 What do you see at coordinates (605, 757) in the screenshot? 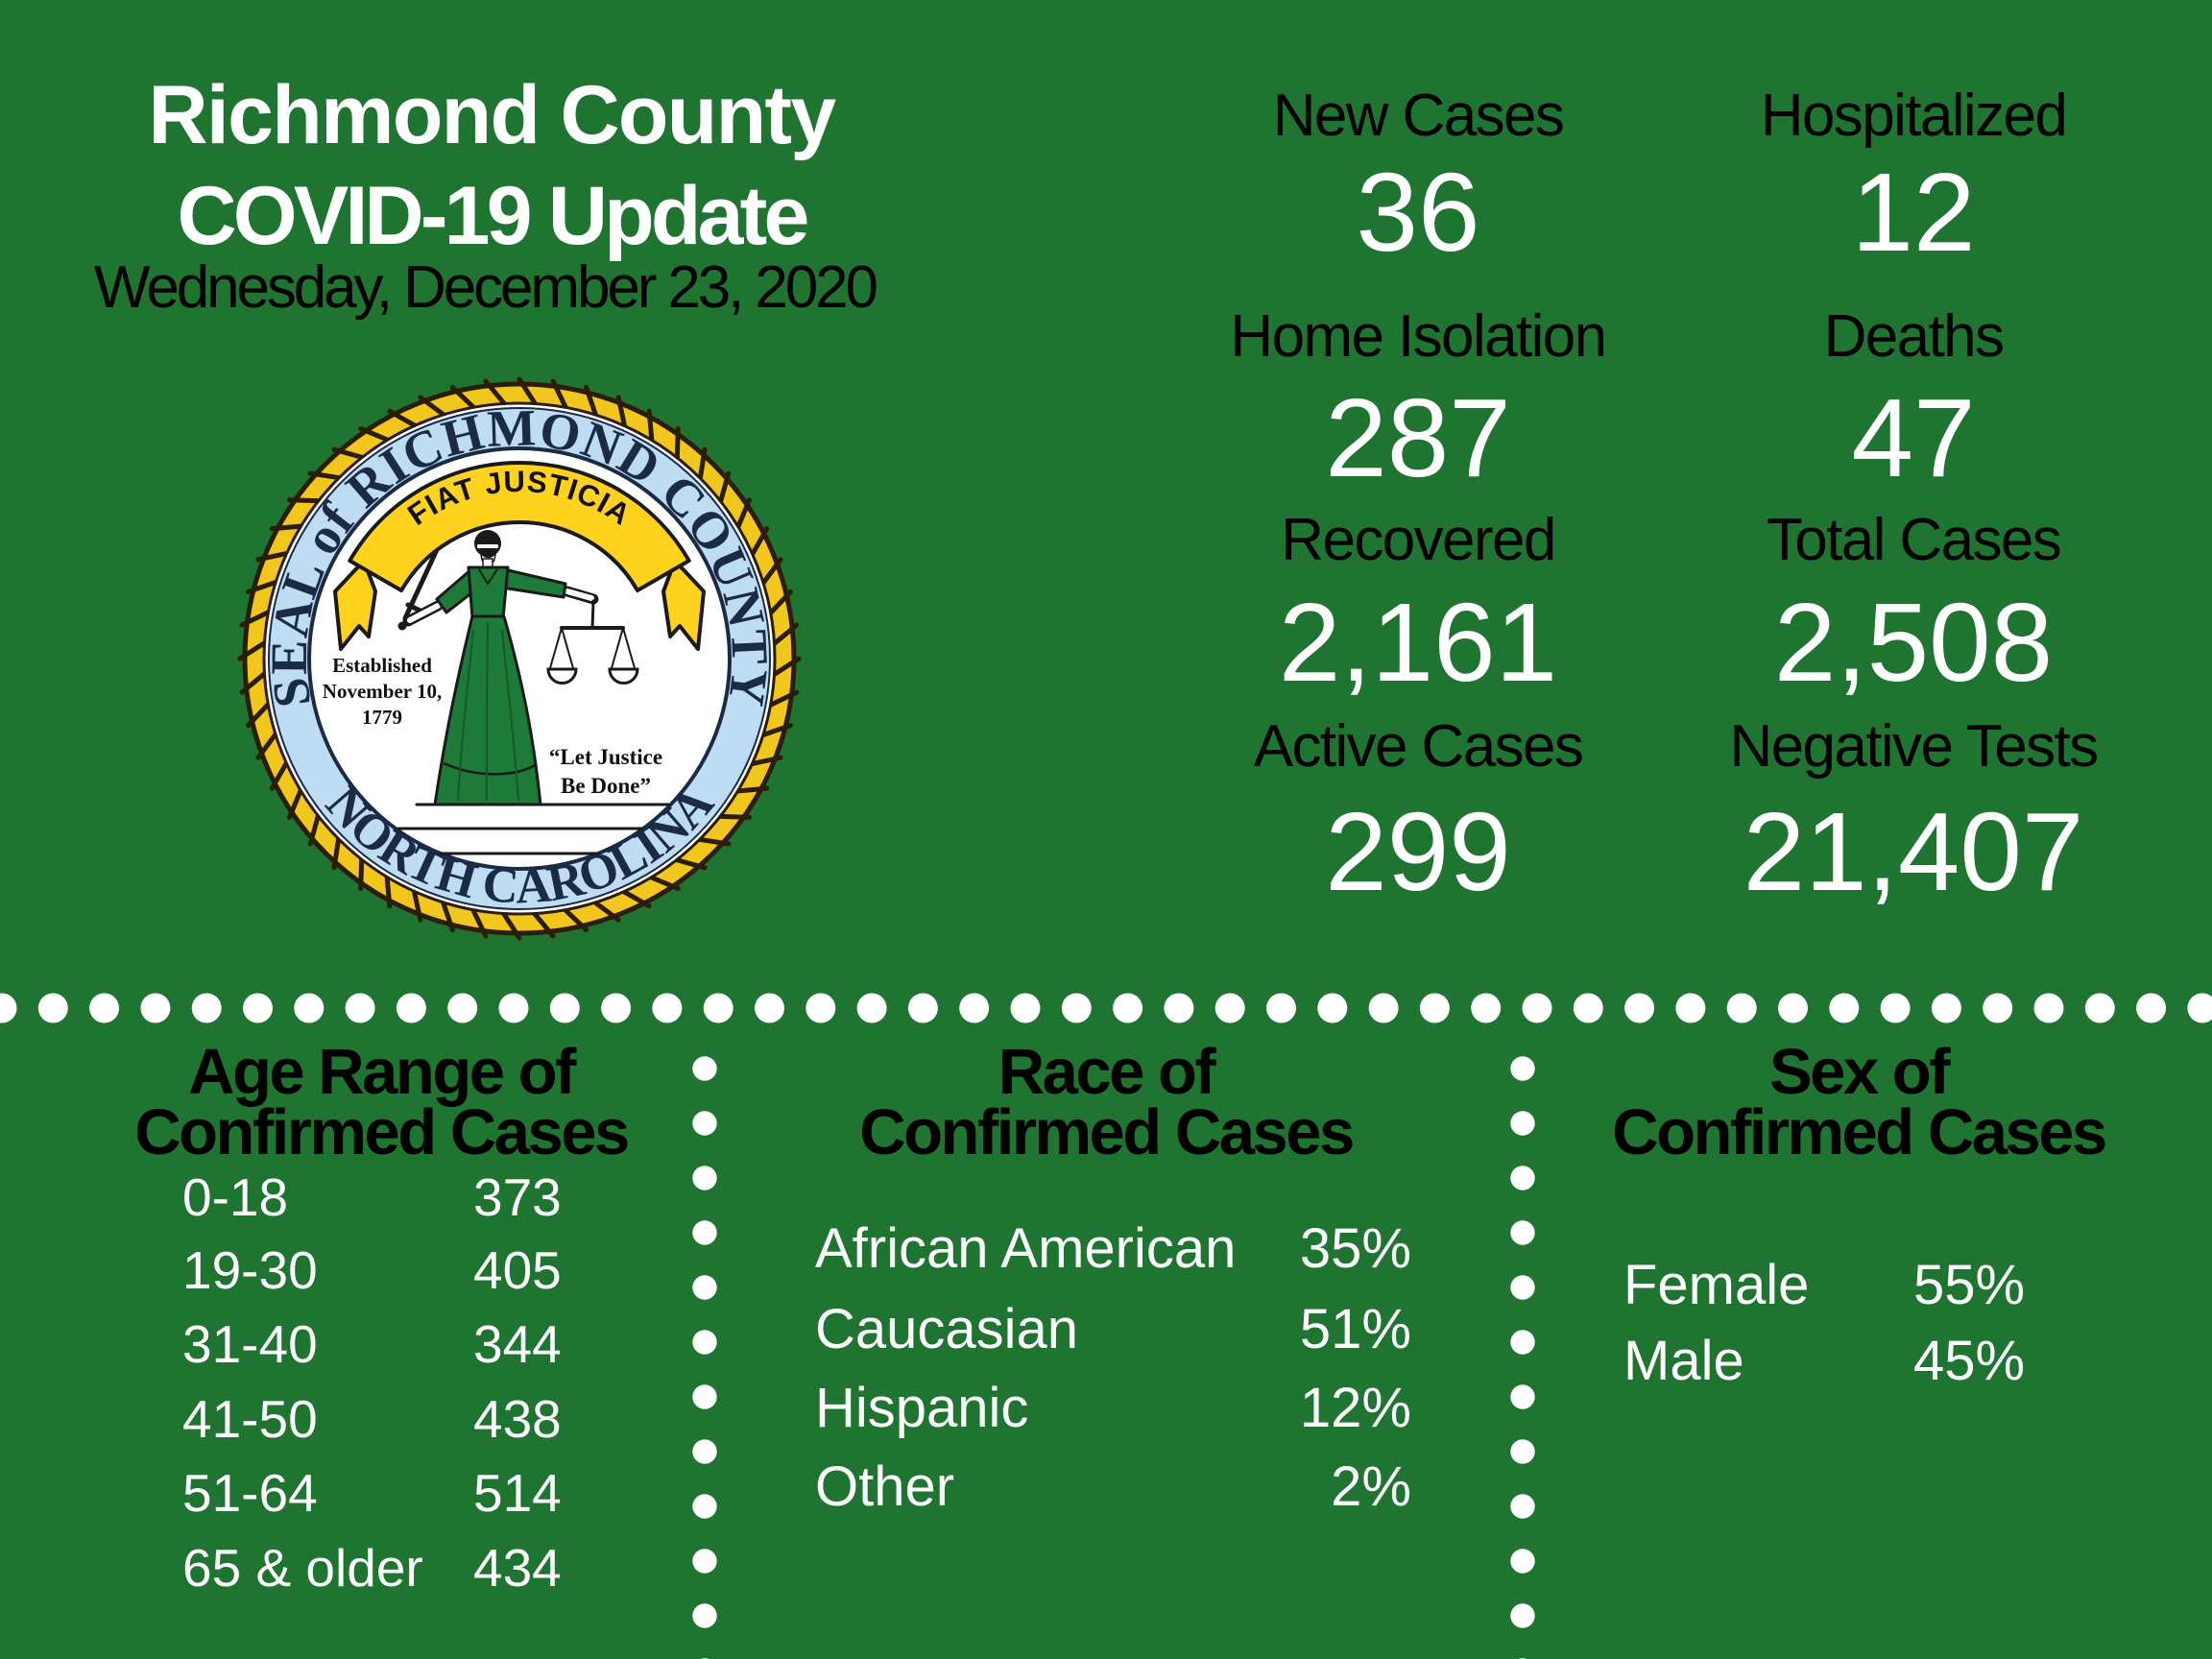
I see `svg-text: “Let Justice` at bounding box center [605, 757].